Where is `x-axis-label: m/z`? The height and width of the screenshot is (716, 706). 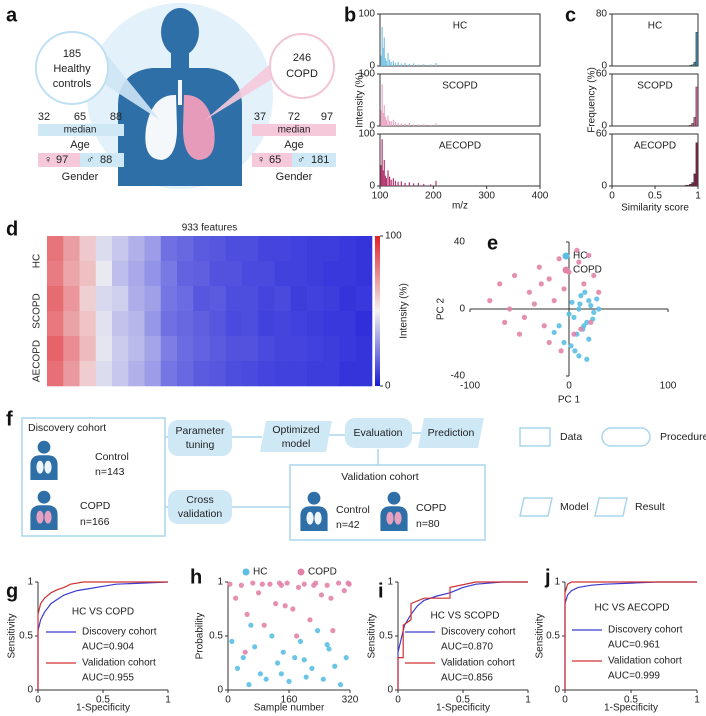
x-axis-label: m/z is located at coordinates (460, 206).